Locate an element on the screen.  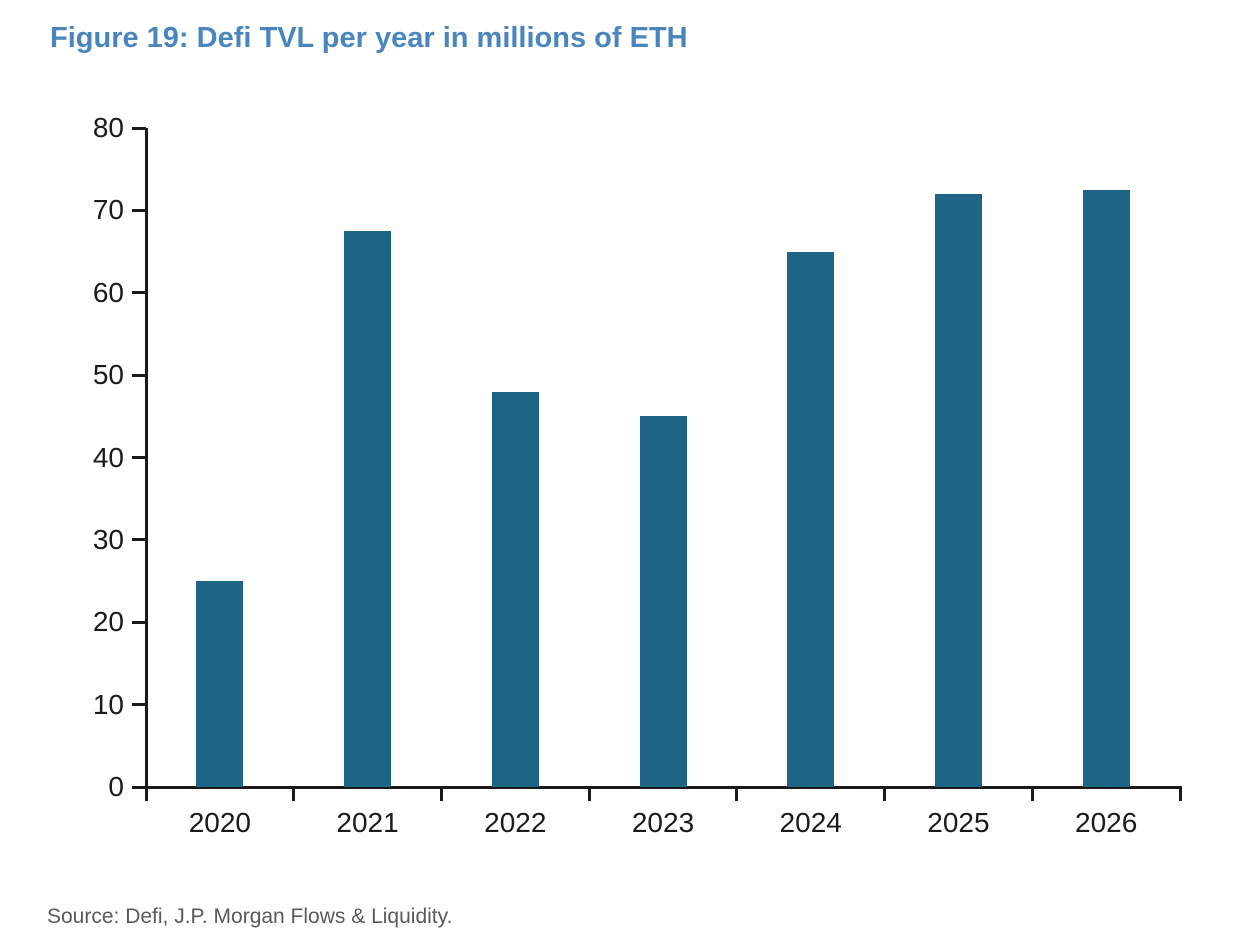
y-tick-label-0: 0 is located at coordinates (116, 786).